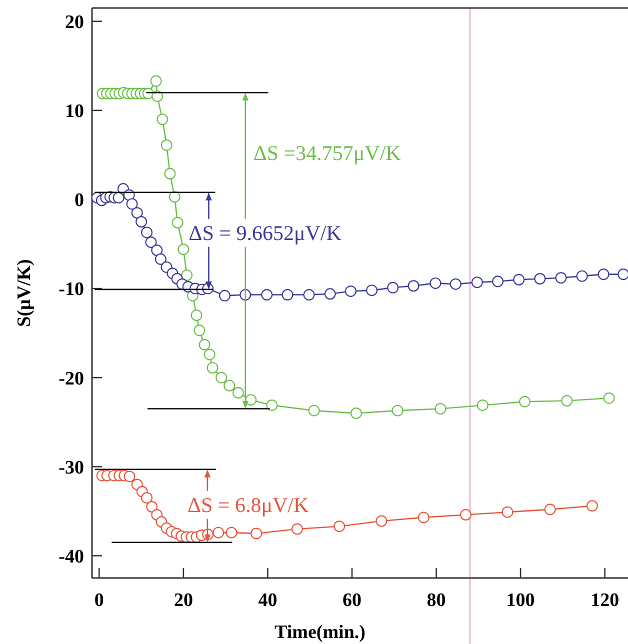 This screenshot has width=628, height=644. I want to click on y-tick-label: 0, so click(79, 201).